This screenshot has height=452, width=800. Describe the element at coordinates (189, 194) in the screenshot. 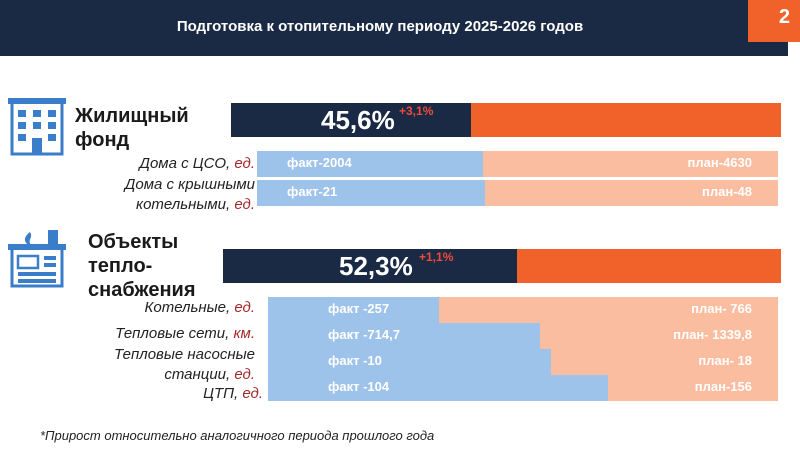

I see `row-label: Дома с крышными котельными, ед.` at that location.